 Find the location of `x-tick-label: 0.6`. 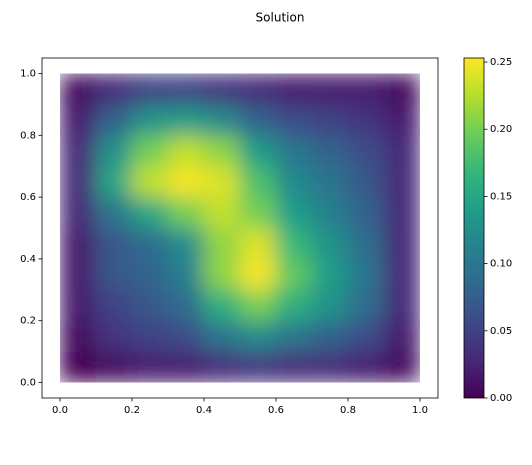

x-tick-label: 0.6 is located at coordinates (276, 410).